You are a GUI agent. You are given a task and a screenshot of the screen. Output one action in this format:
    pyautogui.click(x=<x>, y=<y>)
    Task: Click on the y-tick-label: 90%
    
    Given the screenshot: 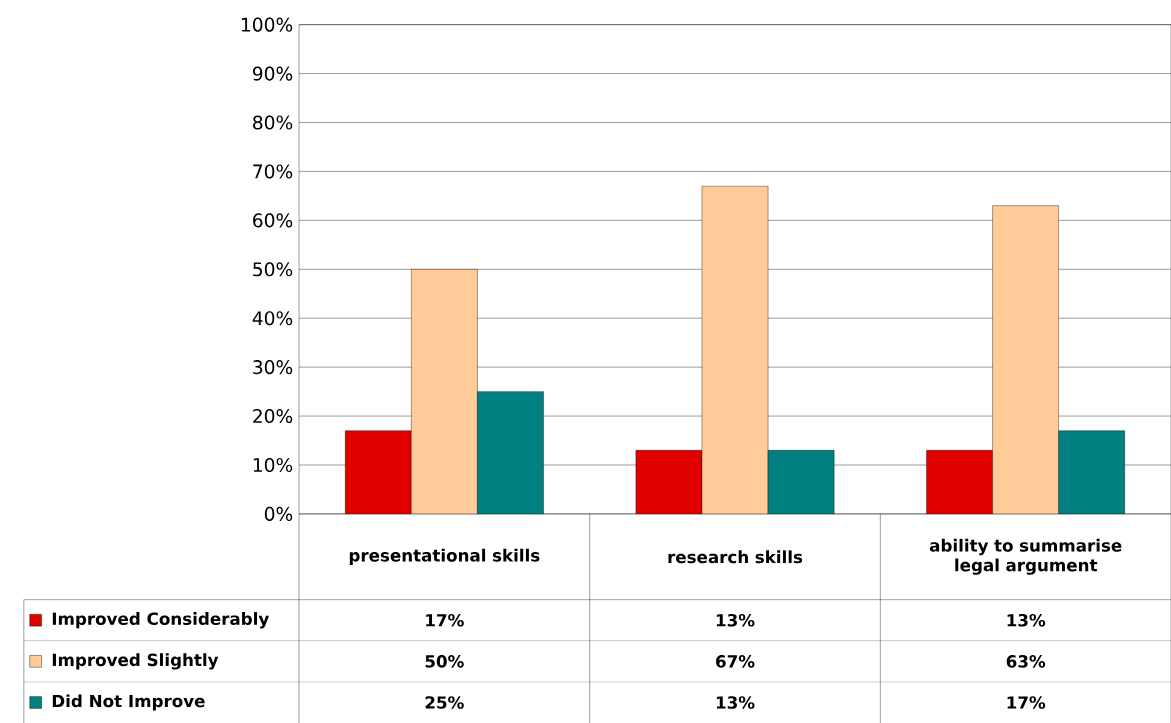 What is the action you would take?
    pyautogui.click(x=272, y=73)
    